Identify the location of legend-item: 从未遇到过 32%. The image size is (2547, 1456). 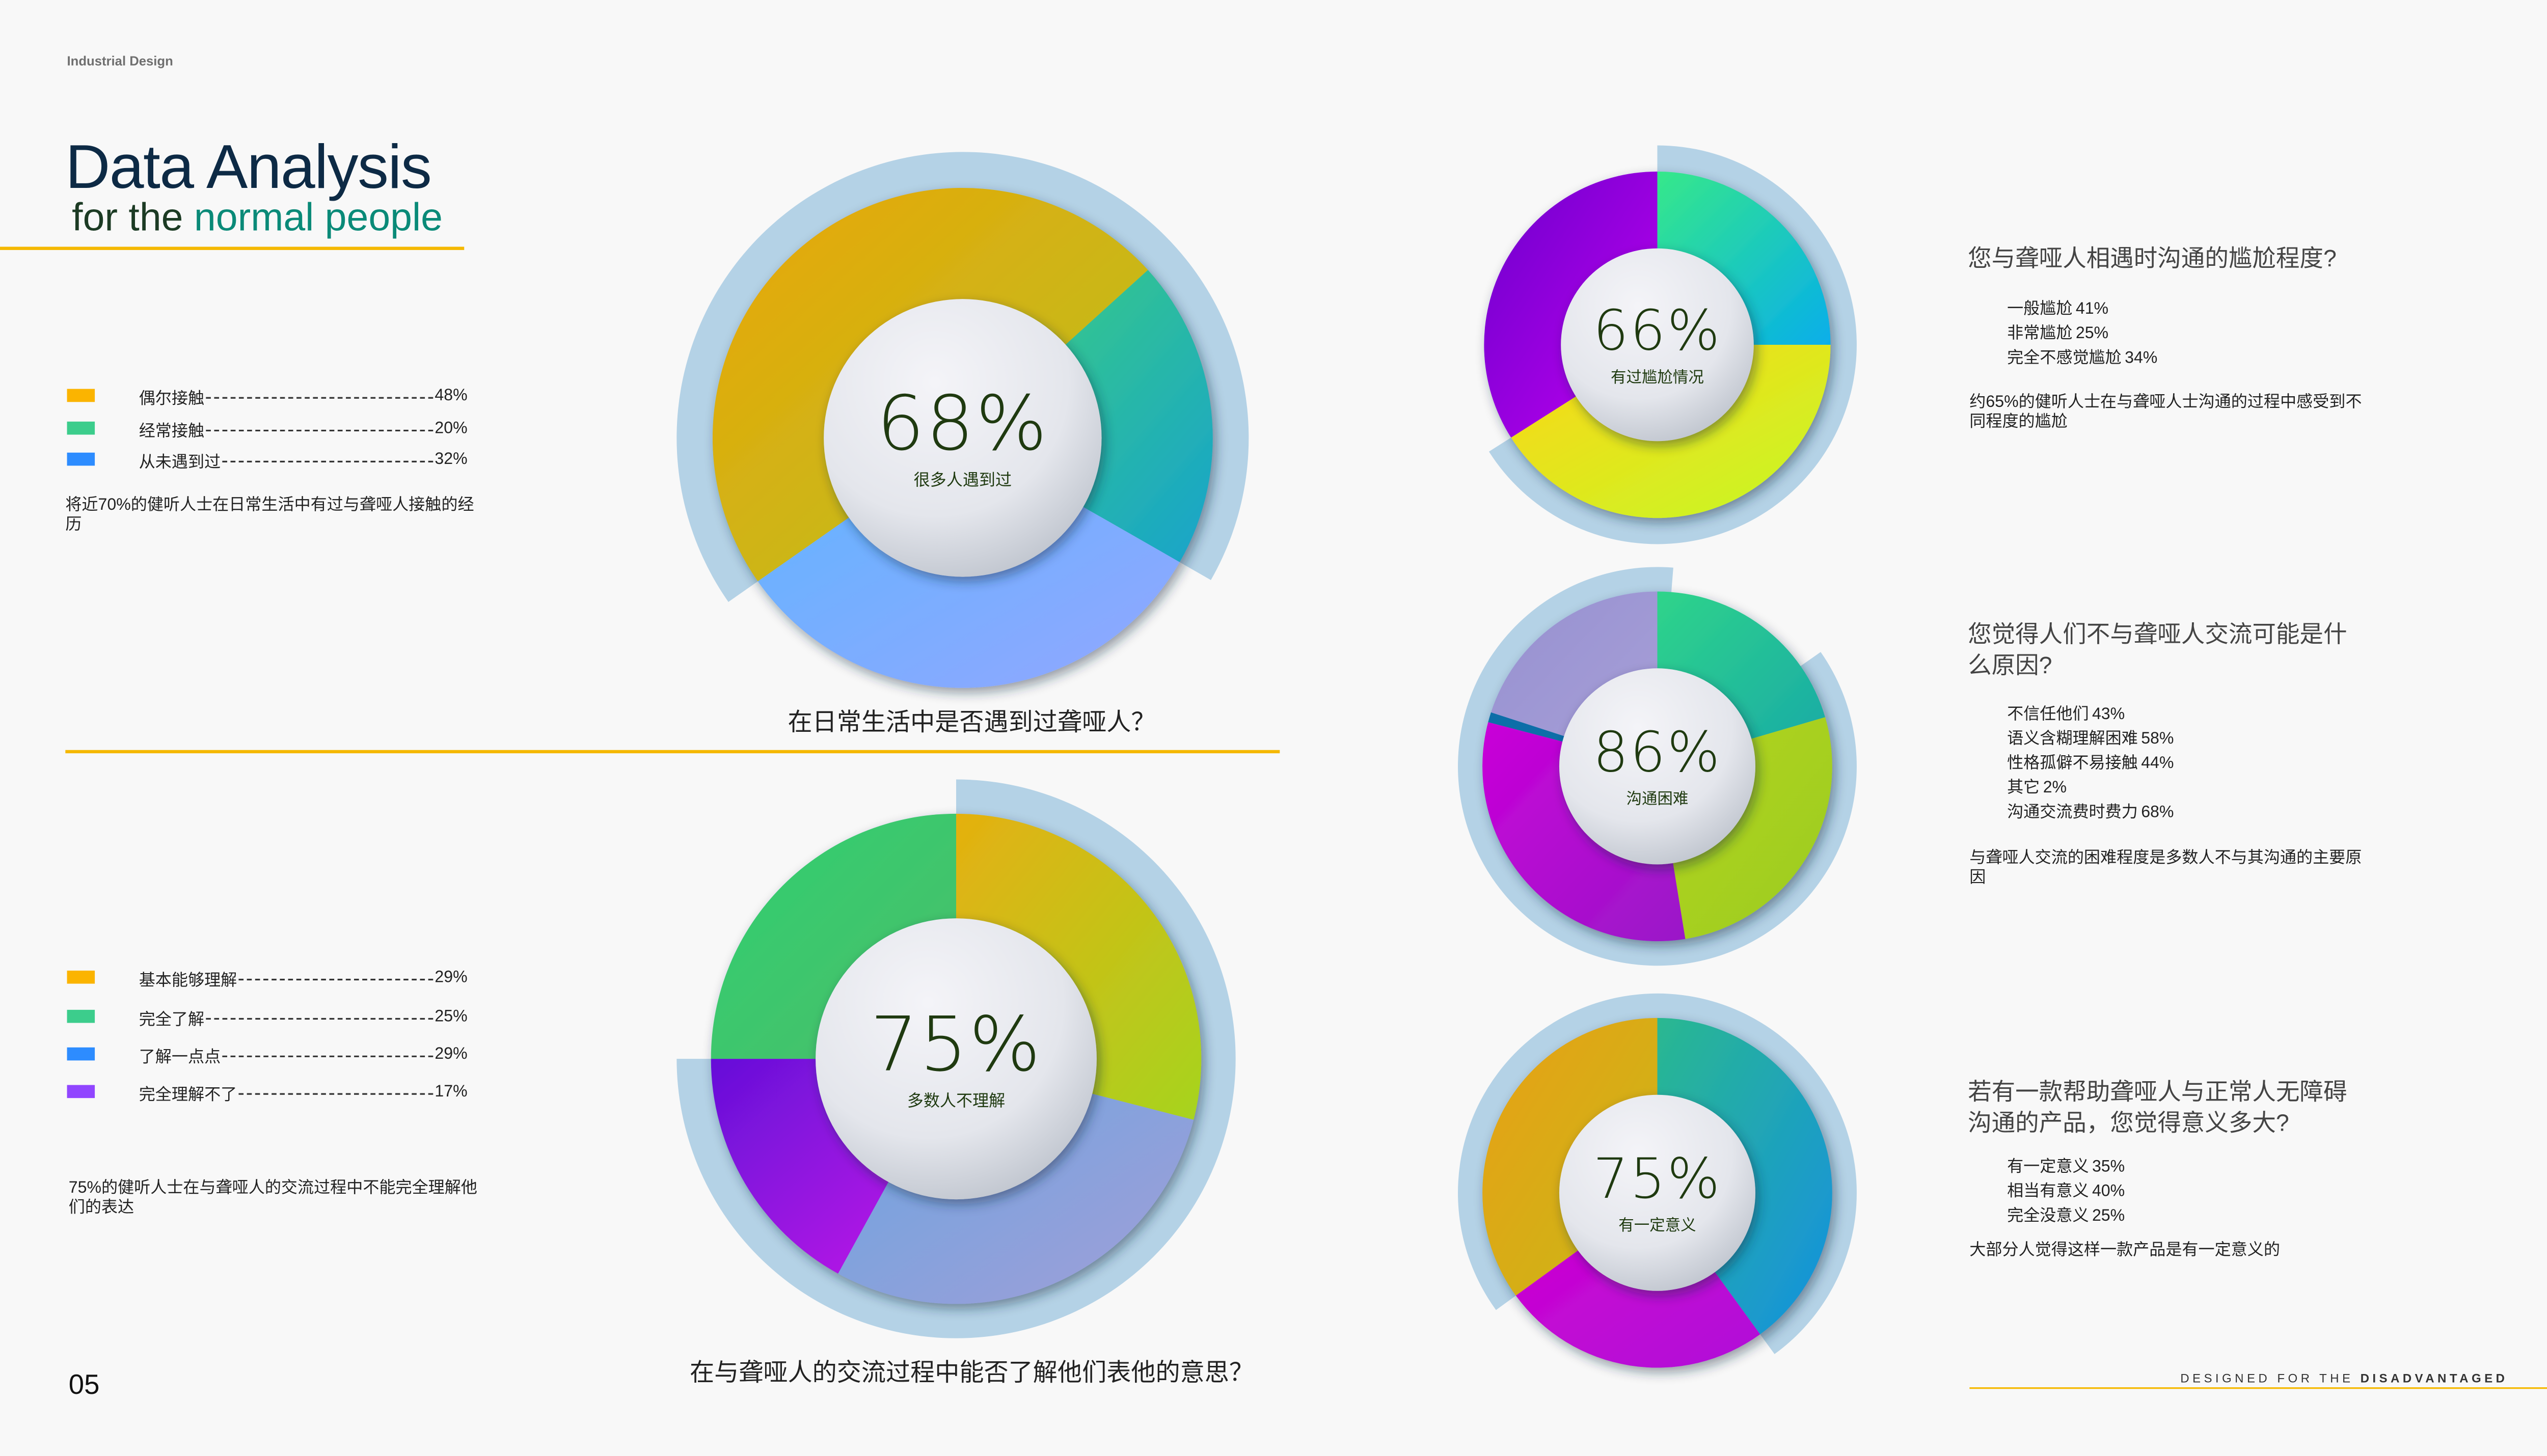
(267, 460).